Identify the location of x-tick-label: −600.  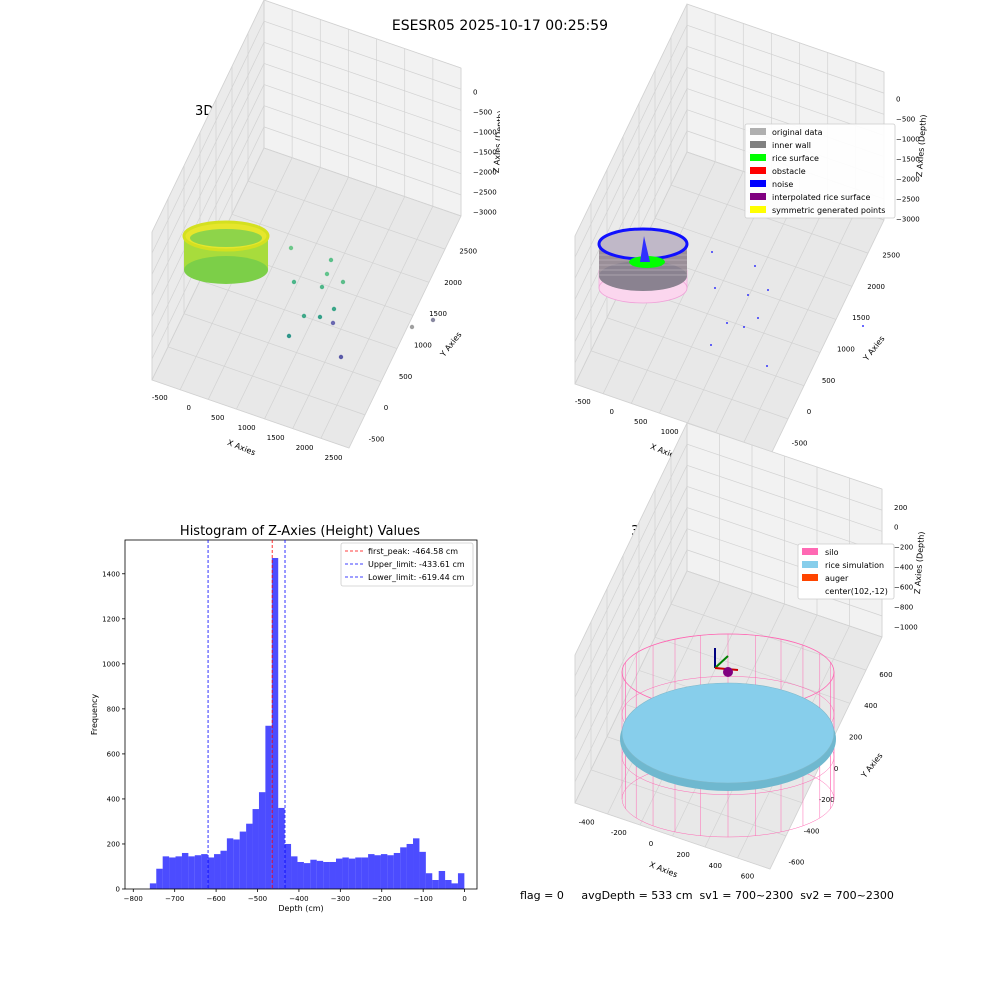
(215, 899).